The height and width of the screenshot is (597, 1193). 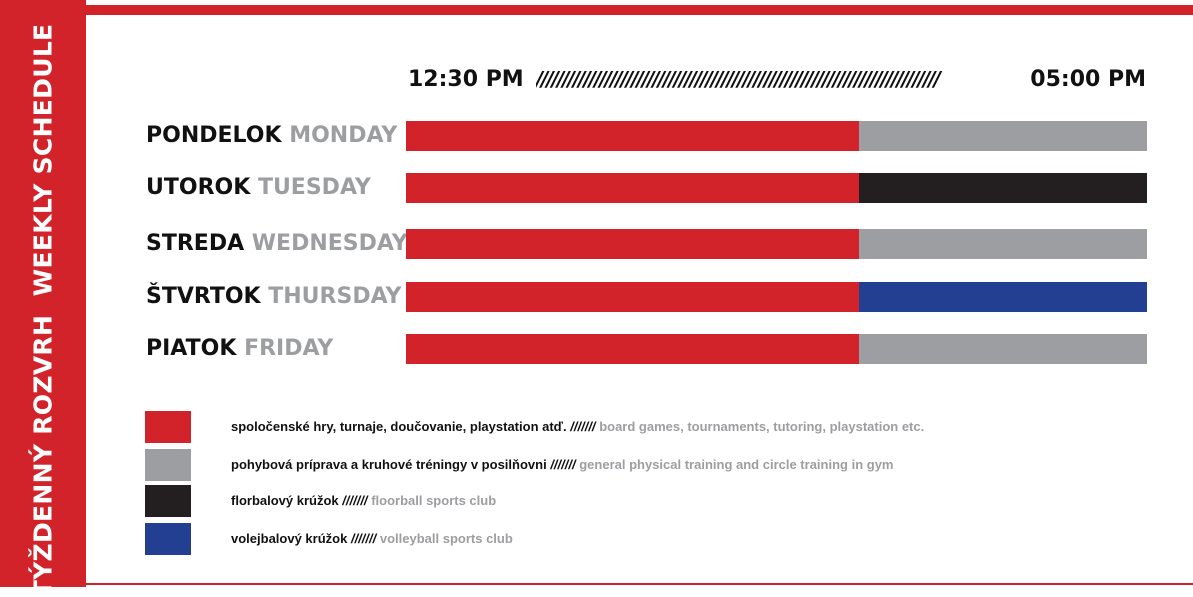 What do you see at coordinates (639, 10) in the screenshot?
I see `top-rule` at bounding box center [639, 10].